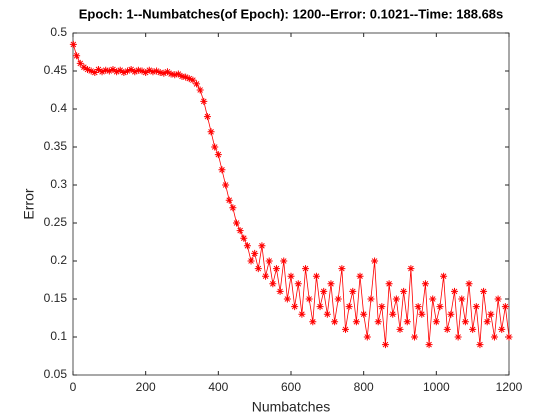 The height and width of the screenshot is (420, 560). What do you see at coordinates (218, 387) in the screenshot?
I see `x-tick-label: 400` at bounding box center [218, 387].